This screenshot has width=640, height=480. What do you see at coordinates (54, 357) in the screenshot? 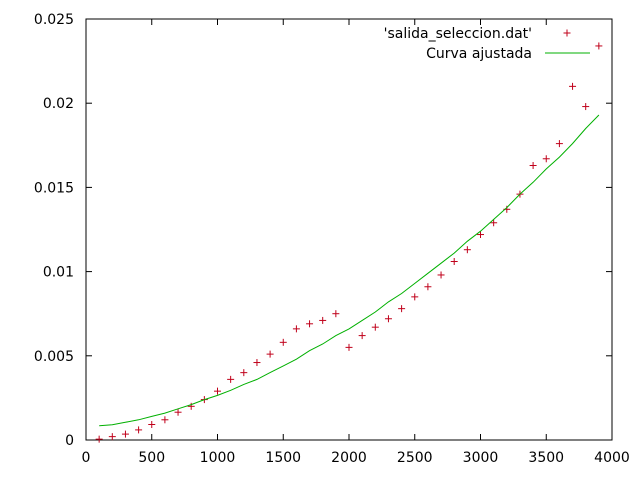
I see `y-tick-label: 0.005` at bounding box center [54, 357].